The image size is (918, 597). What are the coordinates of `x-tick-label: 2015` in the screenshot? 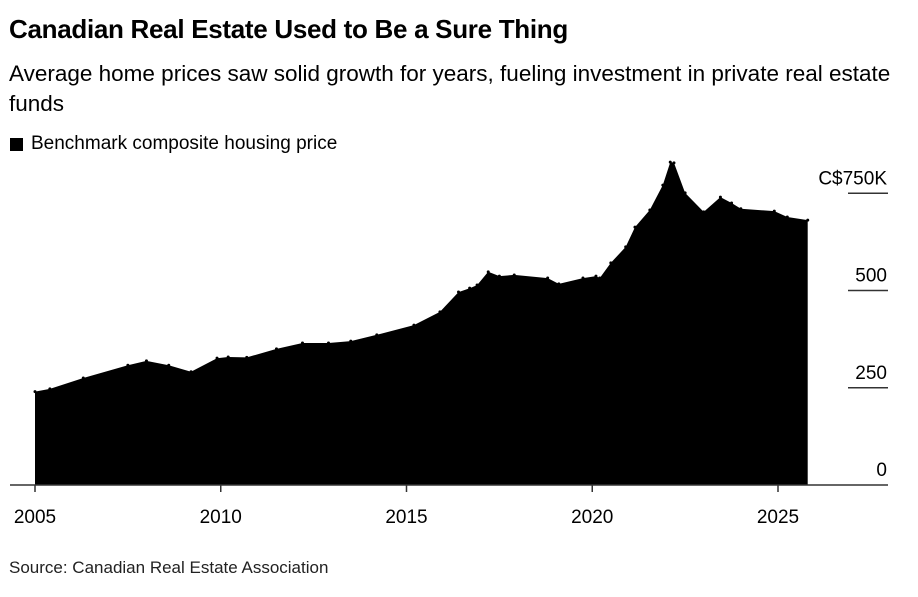 It's located at (406, 517).